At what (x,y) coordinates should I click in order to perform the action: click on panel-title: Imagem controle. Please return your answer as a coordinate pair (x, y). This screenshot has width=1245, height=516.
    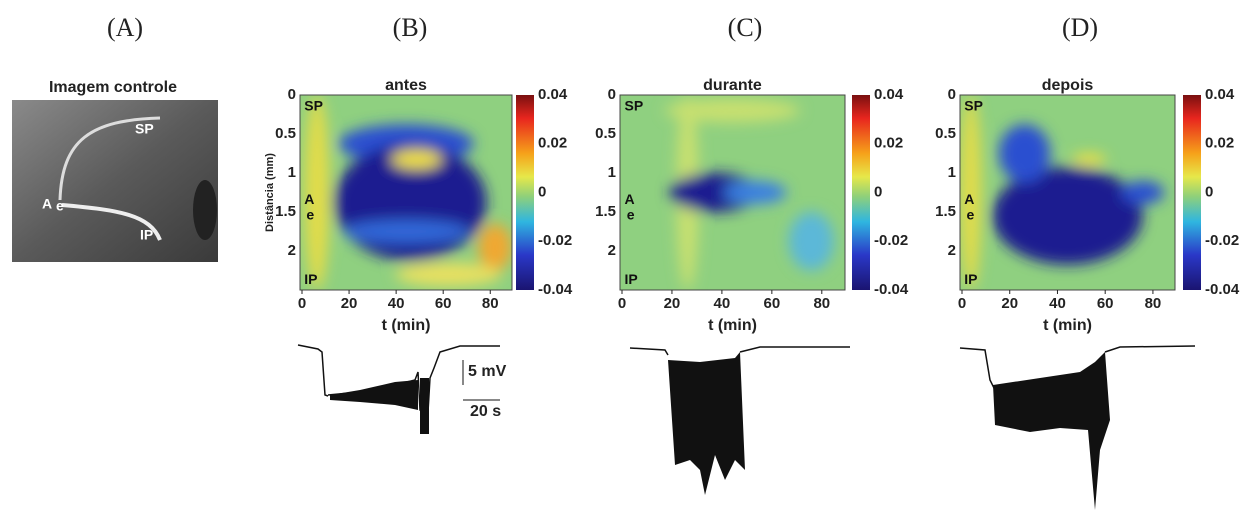
    Looking at the image, I should click on (113, 87).